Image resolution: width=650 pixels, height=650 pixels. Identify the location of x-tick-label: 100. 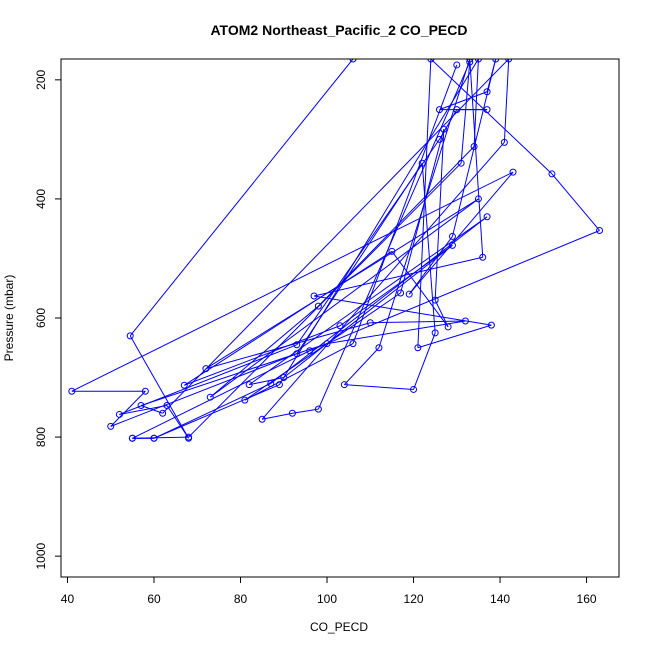
(327, 599).